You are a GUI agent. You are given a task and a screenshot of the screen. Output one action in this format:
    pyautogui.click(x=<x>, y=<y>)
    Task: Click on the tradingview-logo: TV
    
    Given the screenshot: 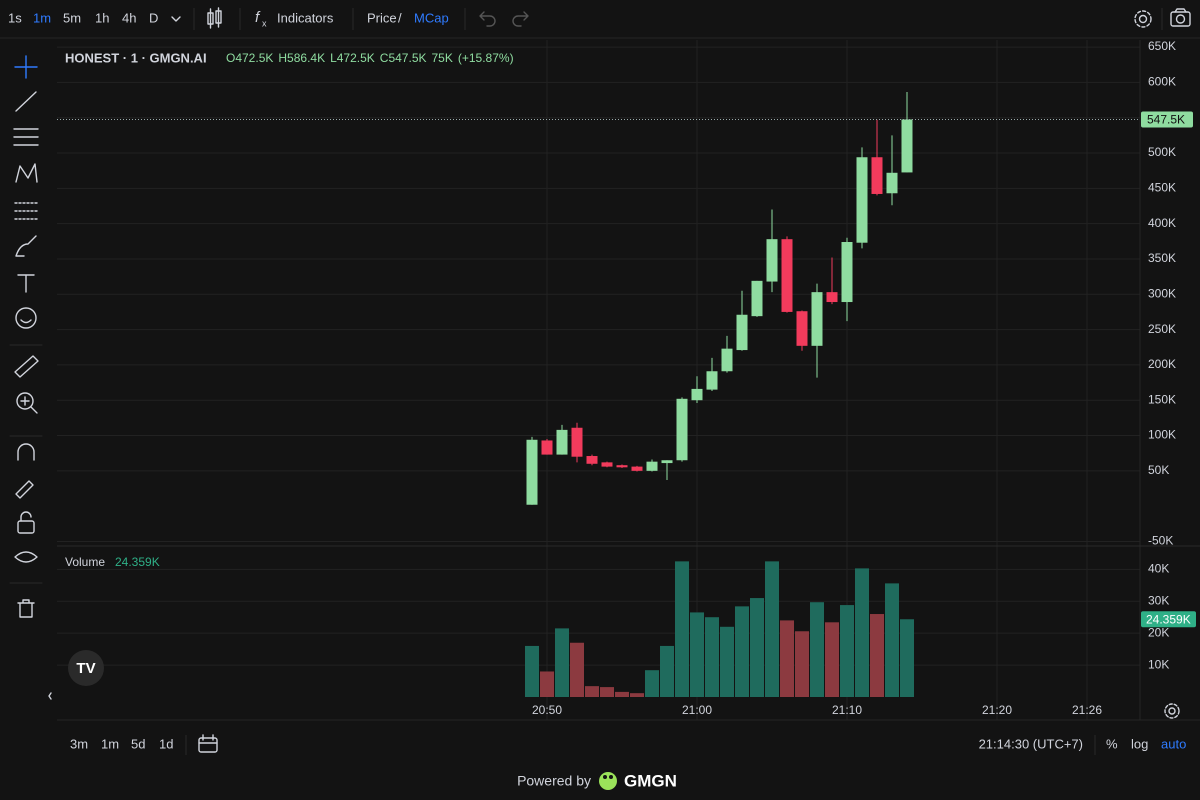 What is the action you would take?
    pyautogui.click(x=86, y=668)
    